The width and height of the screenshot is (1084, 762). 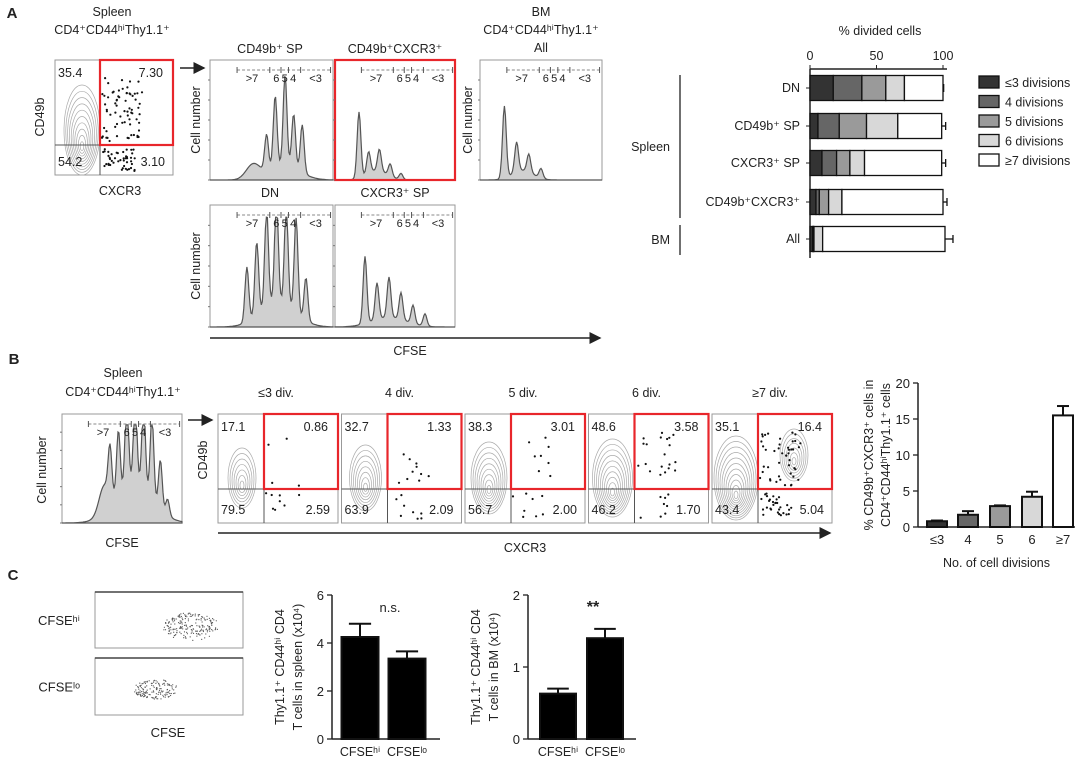 I want to click on dotplot-x-label: CXCR3, so click(x=120, y=191).